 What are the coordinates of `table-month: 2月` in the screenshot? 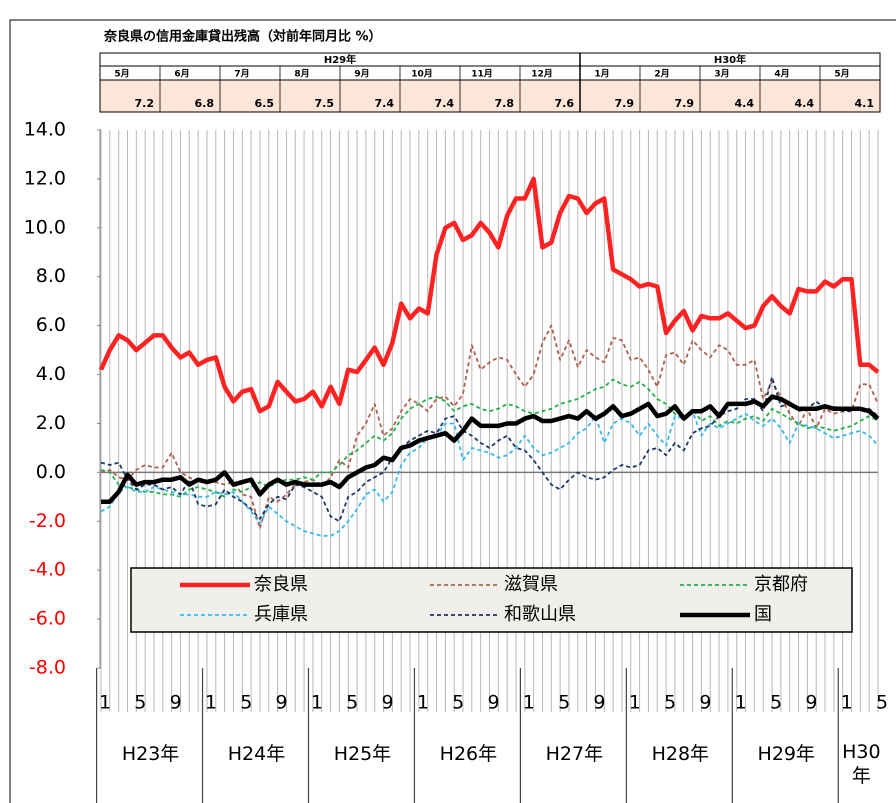 It's located at (661, 74).